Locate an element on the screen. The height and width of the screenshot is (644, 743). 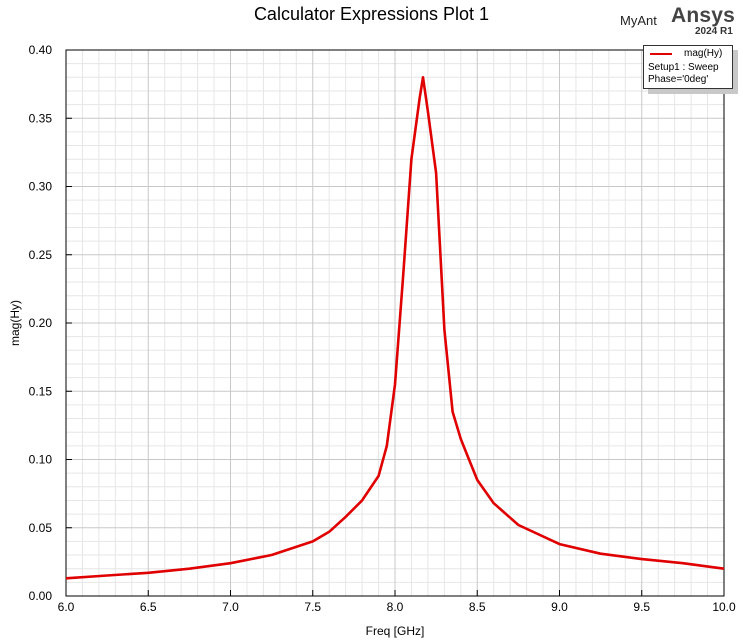
x-tick-label: 10.0 is located at coordinates (724, 607).